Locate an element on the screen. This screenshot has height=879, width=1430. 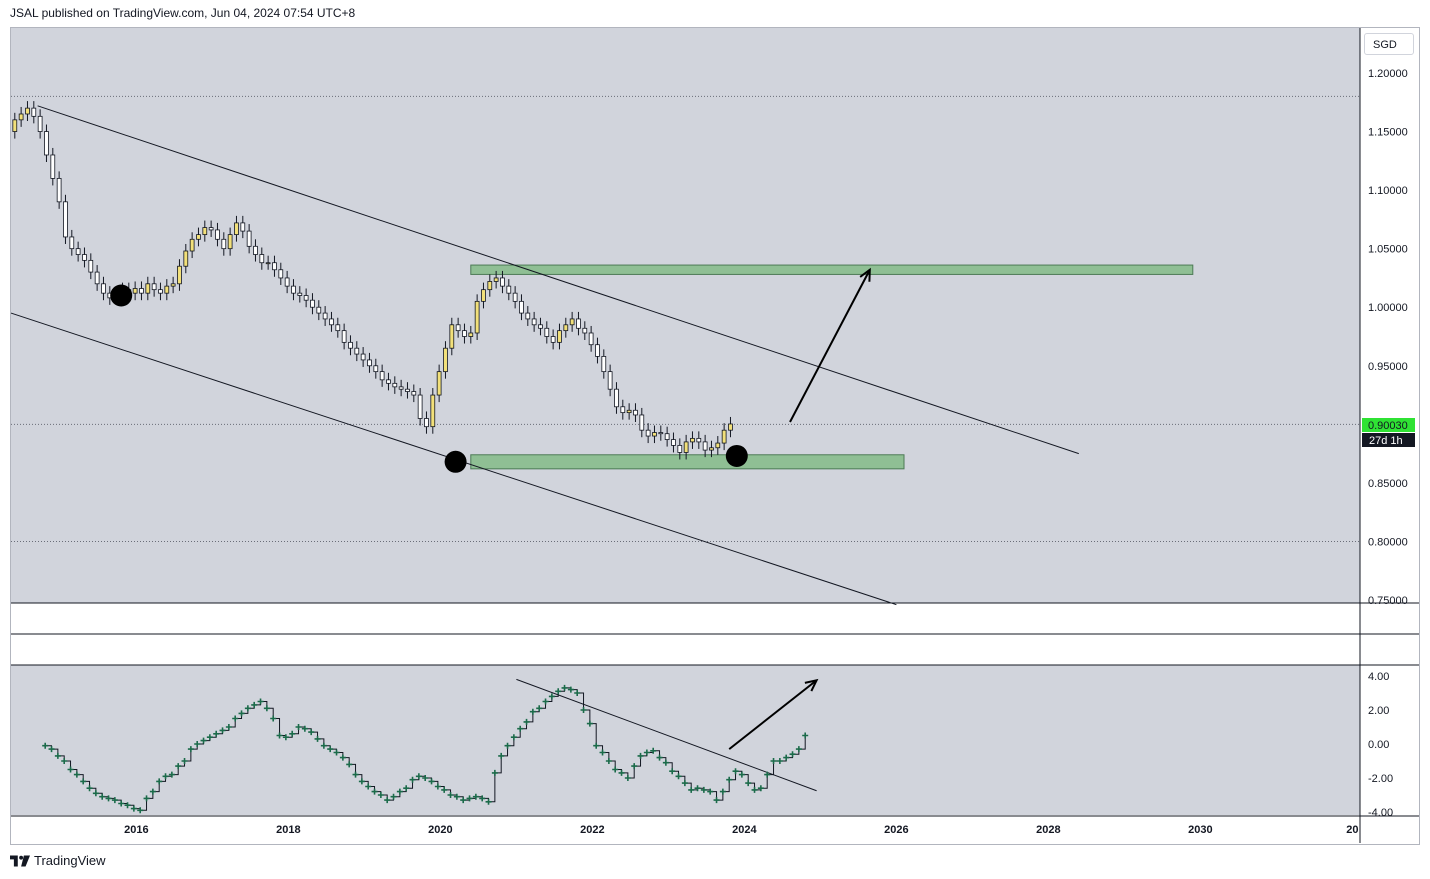
currency-selector: SGD is located at coordinates (1389, 44).